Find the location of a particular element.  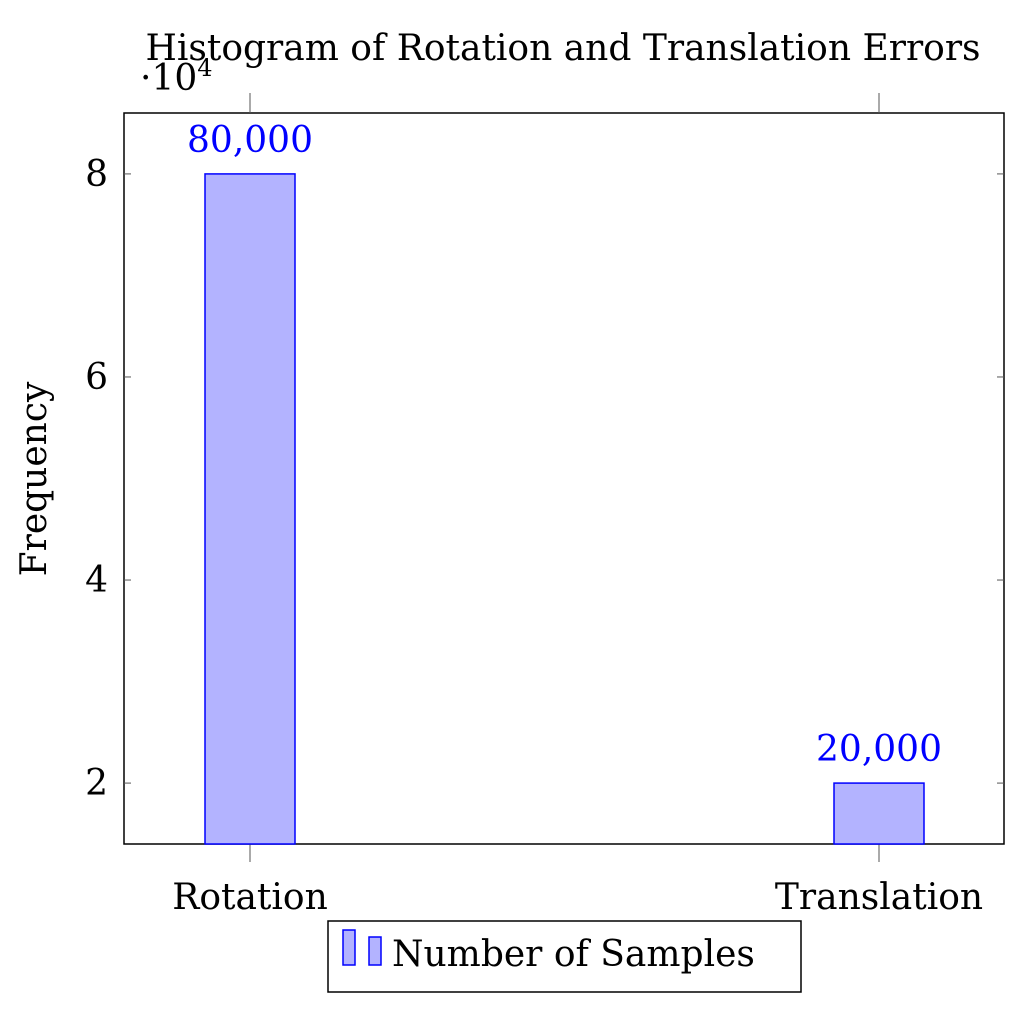

y-axis-label: Frequency is located at coordinates (34, 478).